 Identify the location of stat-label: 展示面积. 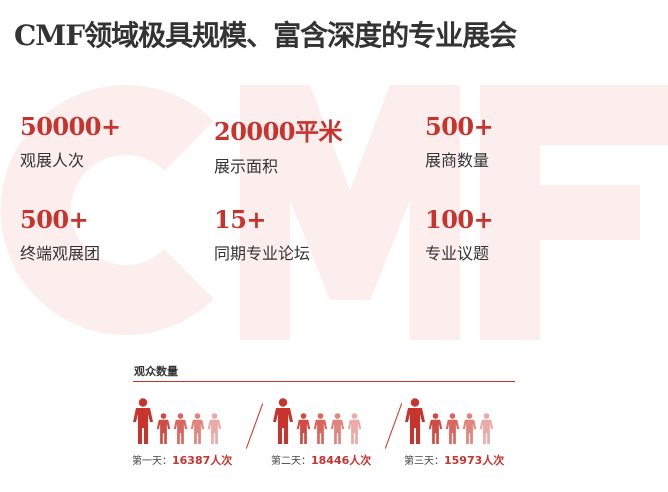
(246, 166).